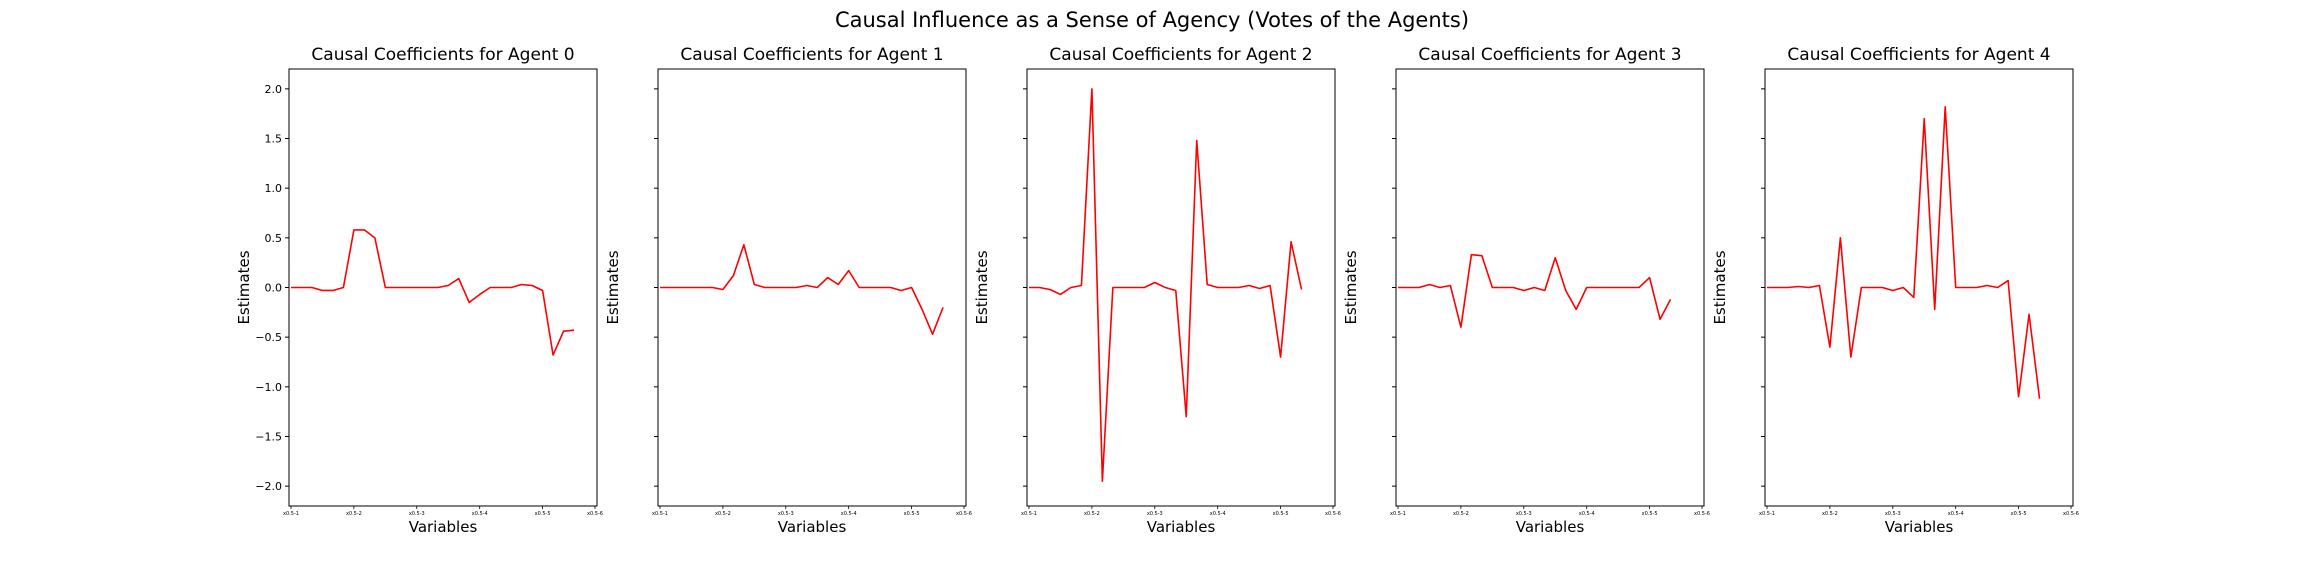 This screenshot has width=2304, height=576. Describe the element at coordinates (274, 288) in the screenshot. I see `y-tick-label: 0.0` at that location.